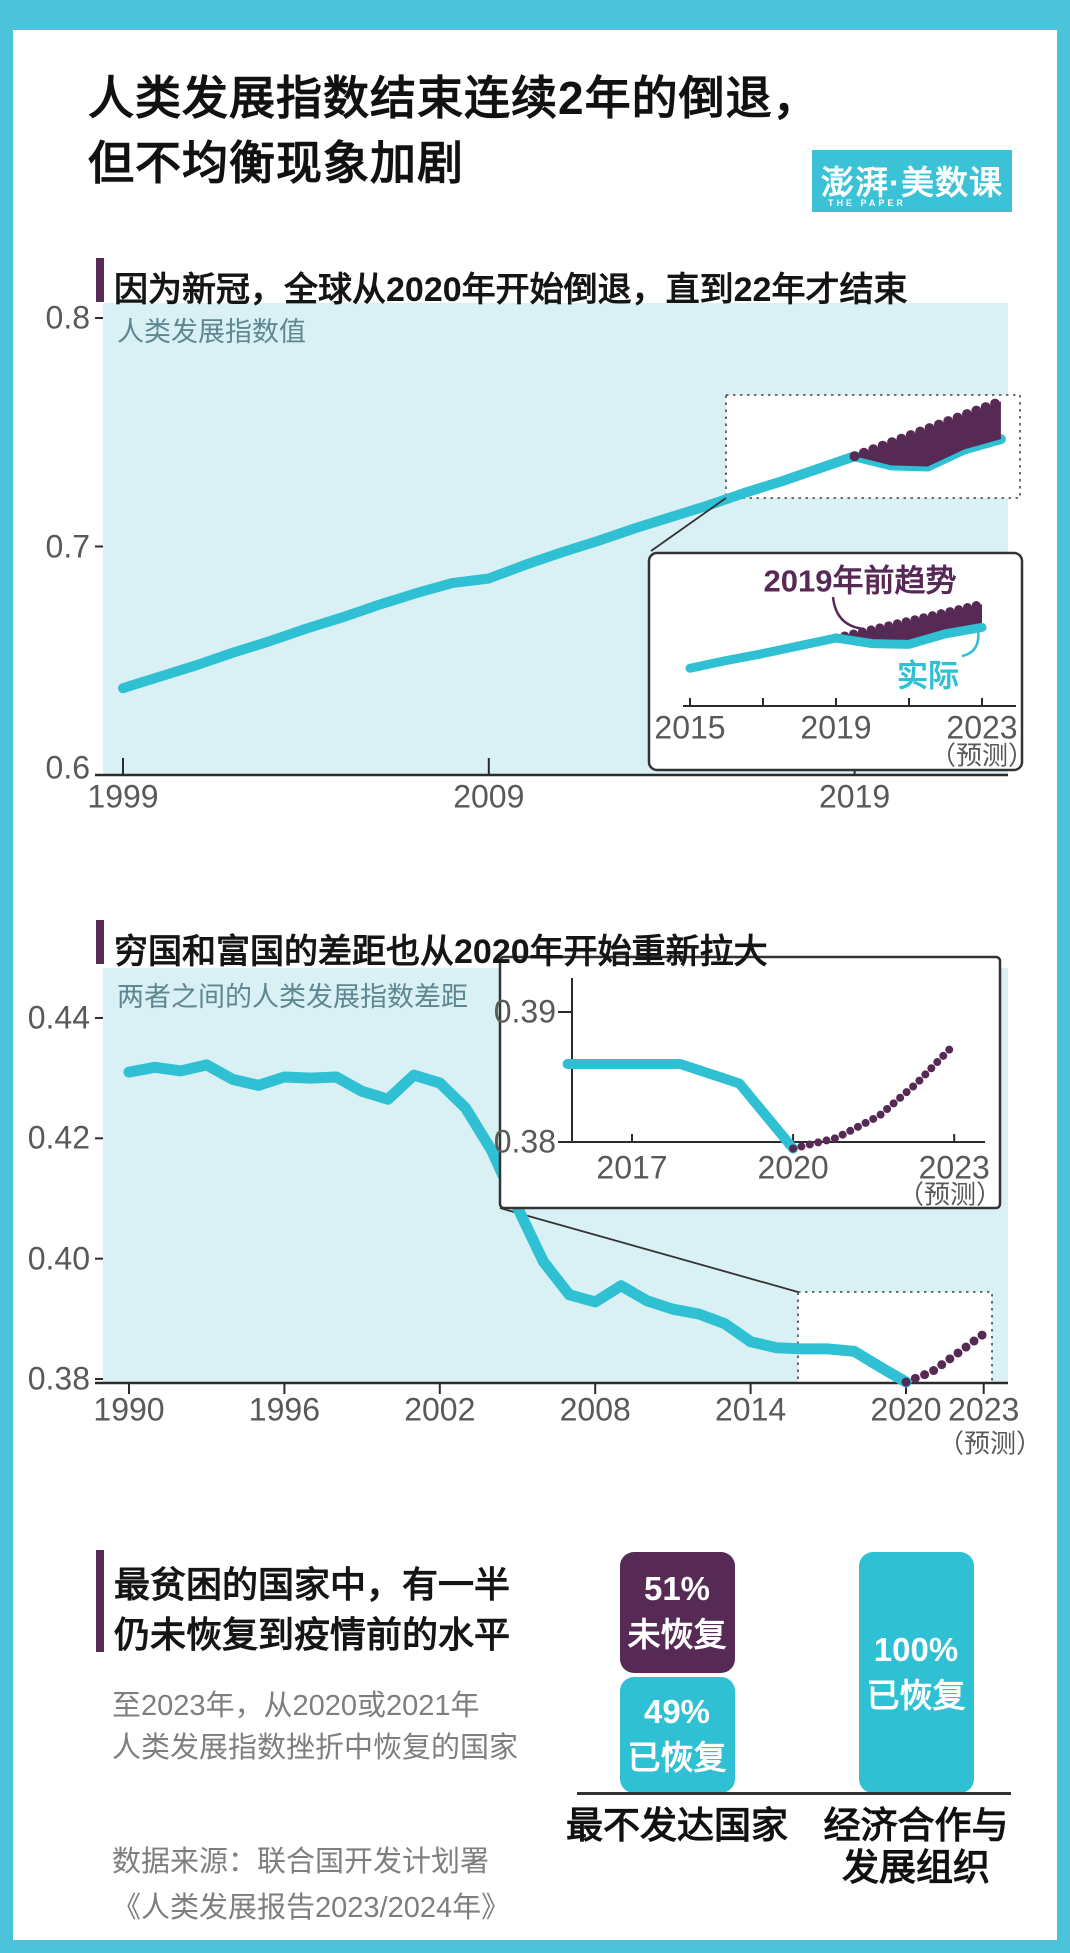  Describe the element at coordinates (6, 991) in the screenshot. I see `frame-left` at that location.